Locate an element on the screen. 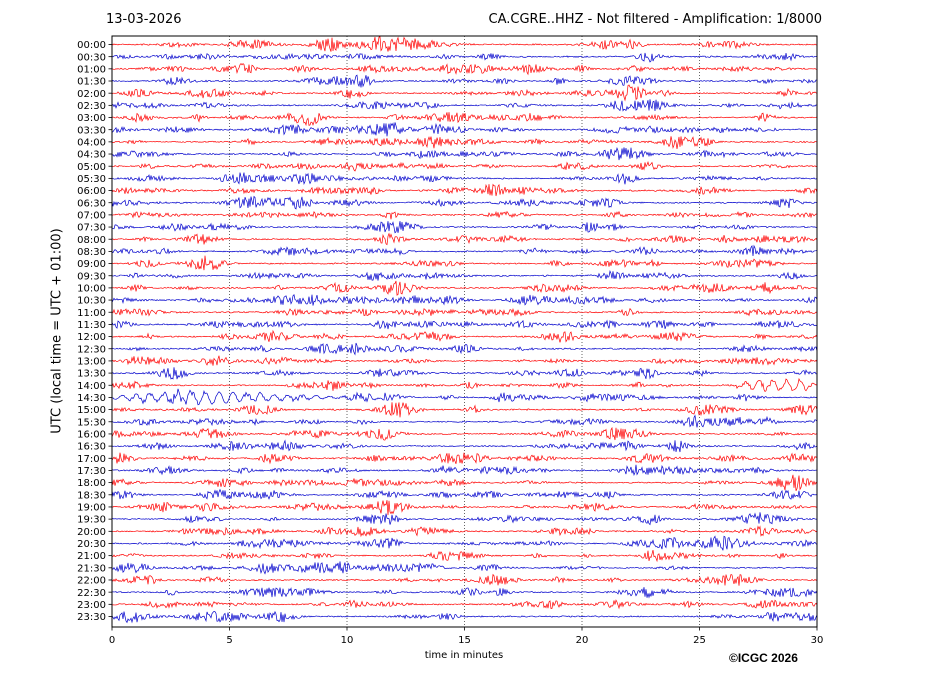  y-tick-label: 03:00 is located at coordinates (91, 118).